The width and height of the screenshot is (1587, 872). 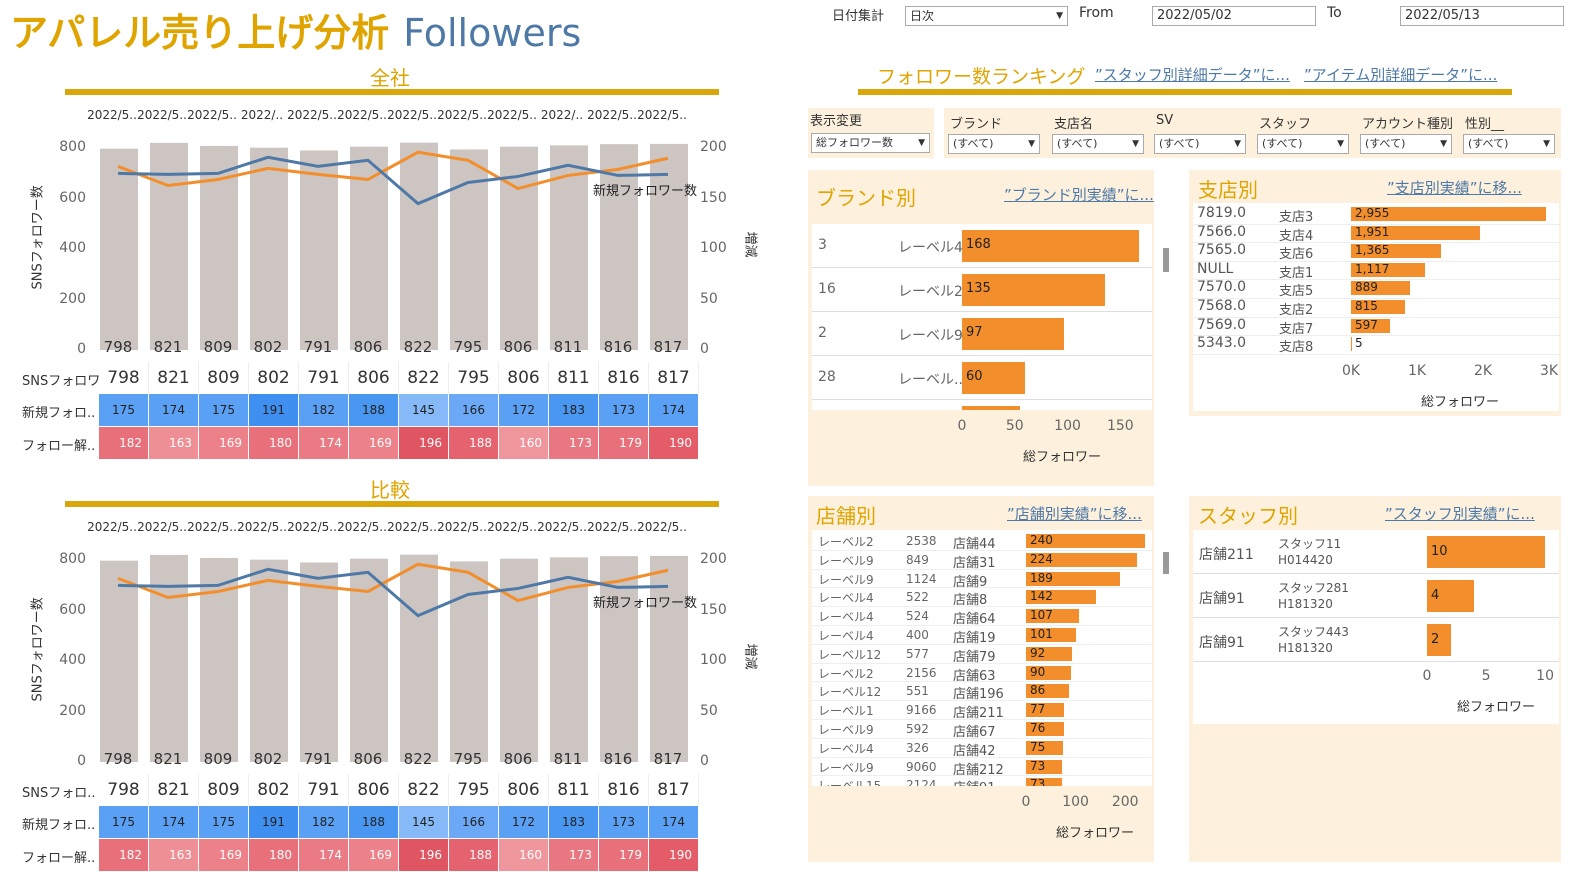 I want to click on follower-cell: 798, so click(x=124, y=378).